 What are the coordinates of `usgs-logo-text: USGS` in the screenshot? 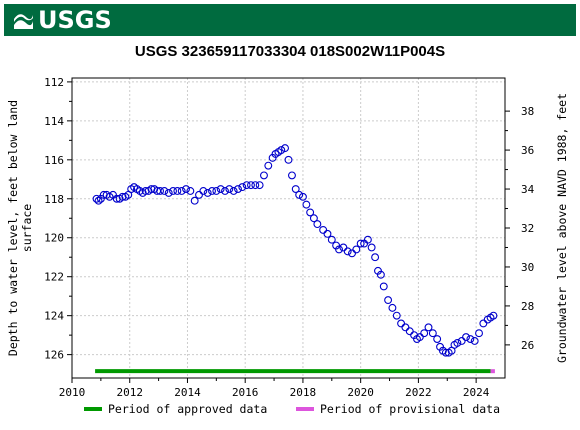 It's located at (75, 20).